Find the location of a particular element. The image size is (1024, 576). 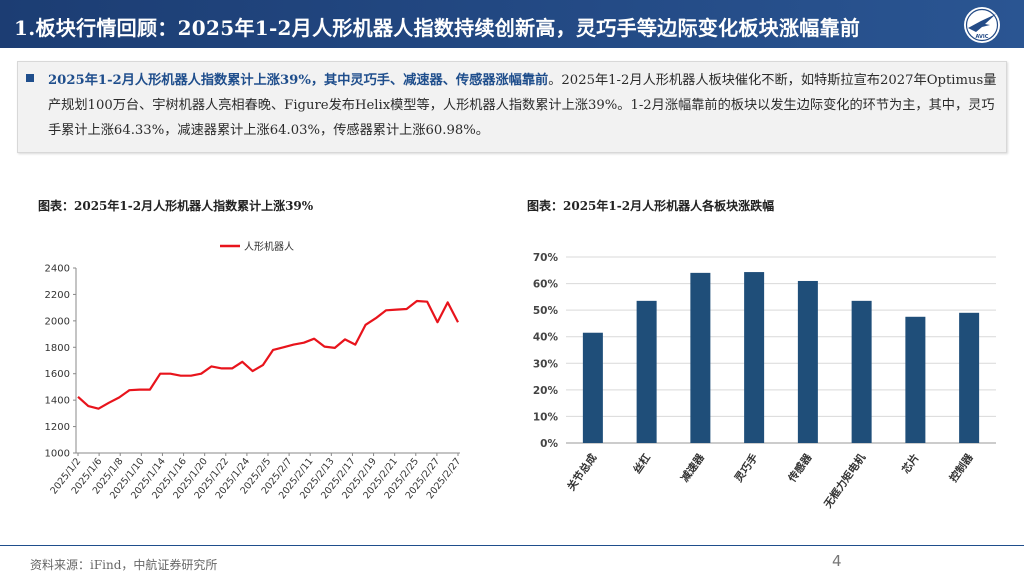

footer-divider is located at coordinates (512, 545).